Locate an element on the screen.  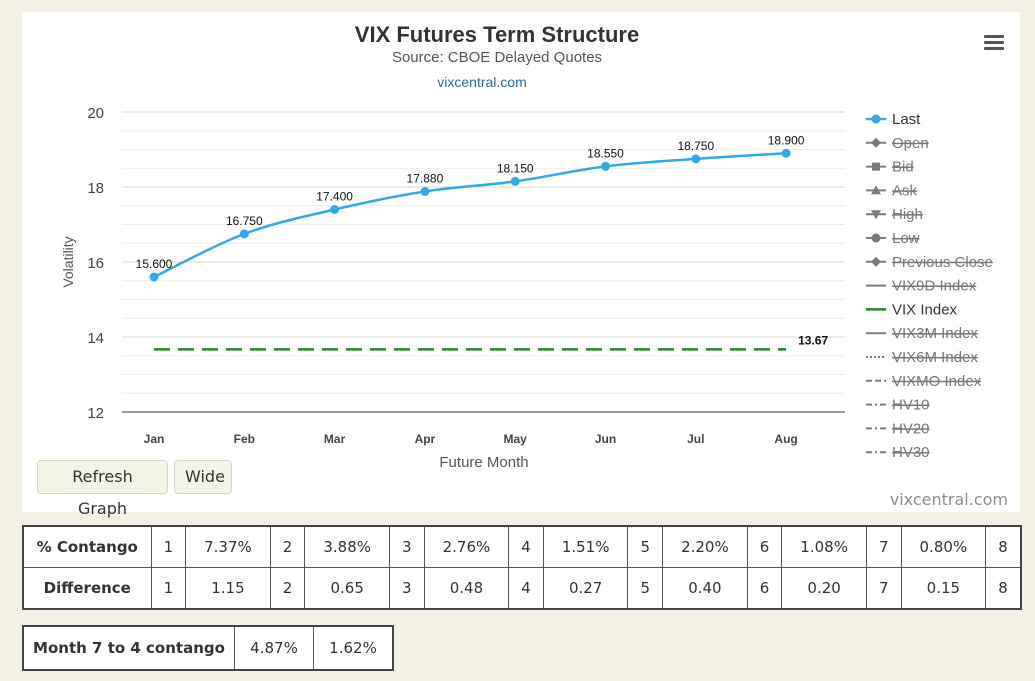
x-axis-title: Future Month is located at coordinates (483, 462).